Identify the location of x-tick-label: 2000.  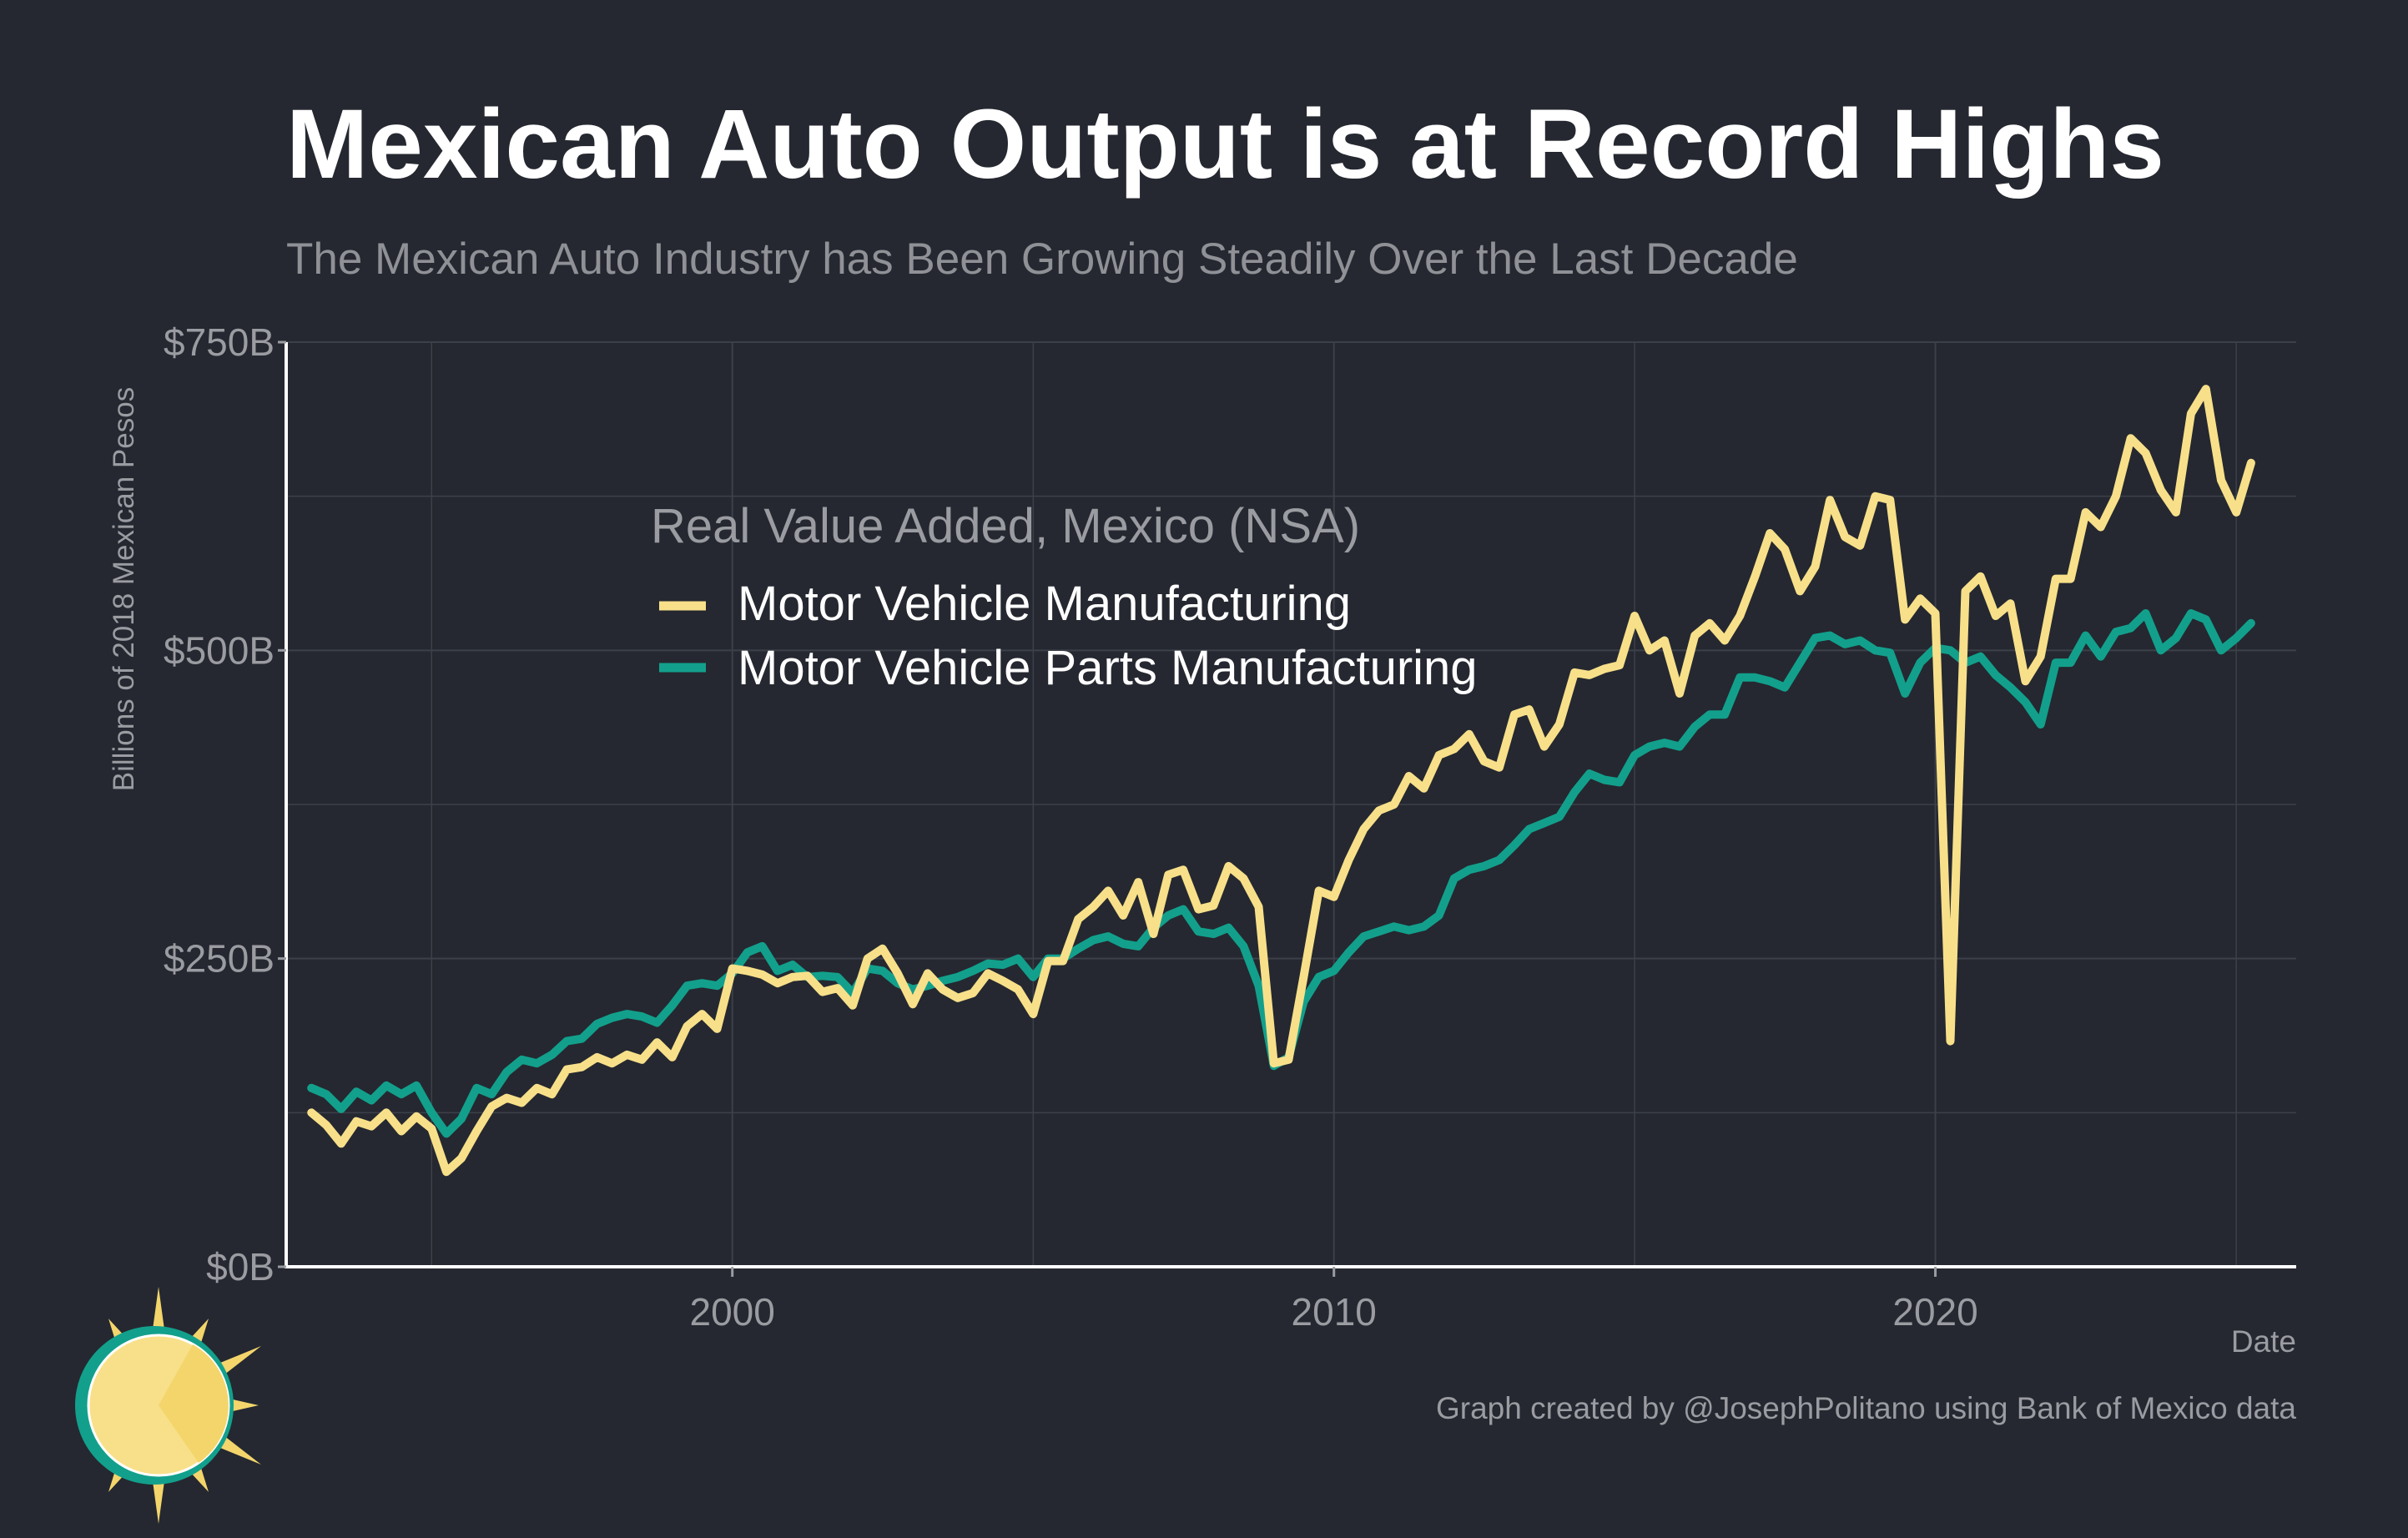
(732, 1312).